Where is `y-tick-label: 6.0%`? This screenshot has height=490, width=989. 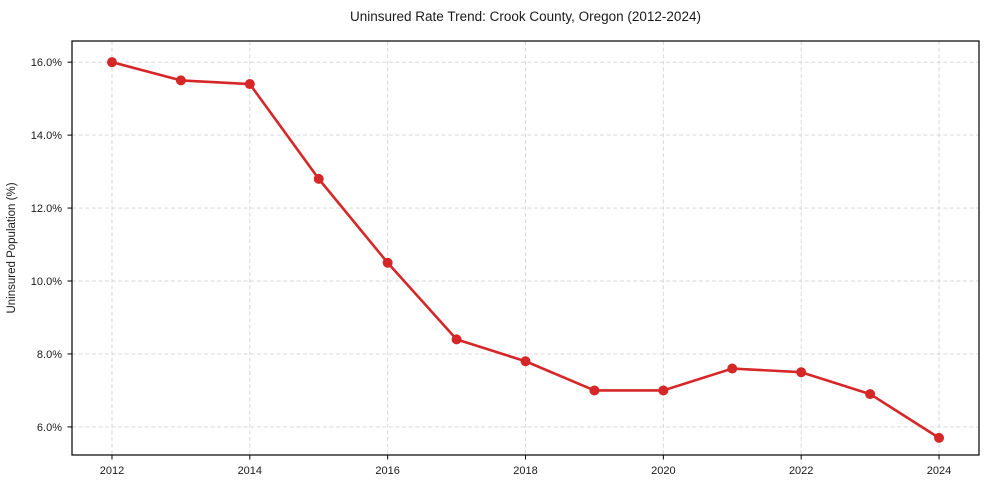
y-tick-label: 6.0% is located at coordinates (49, 428).